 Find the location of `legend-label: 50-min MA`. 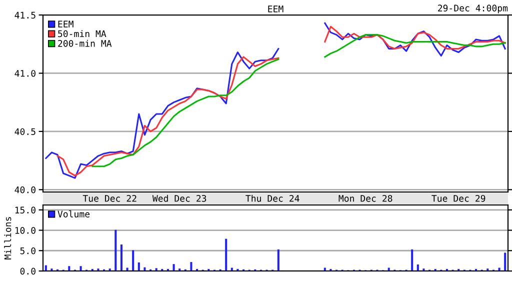

legend-label: 50-min MA is located at coordinates (82, 34).